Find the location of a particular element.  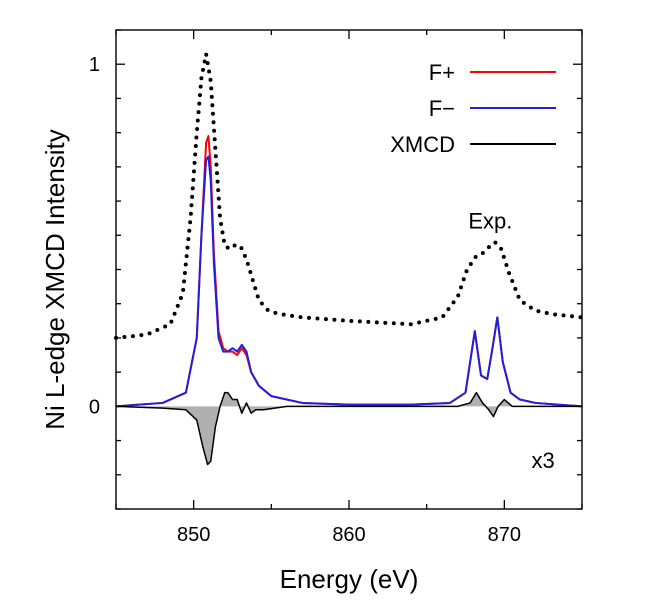

x-axis-label: Energy (eV) is located at coordinates (349, 579).